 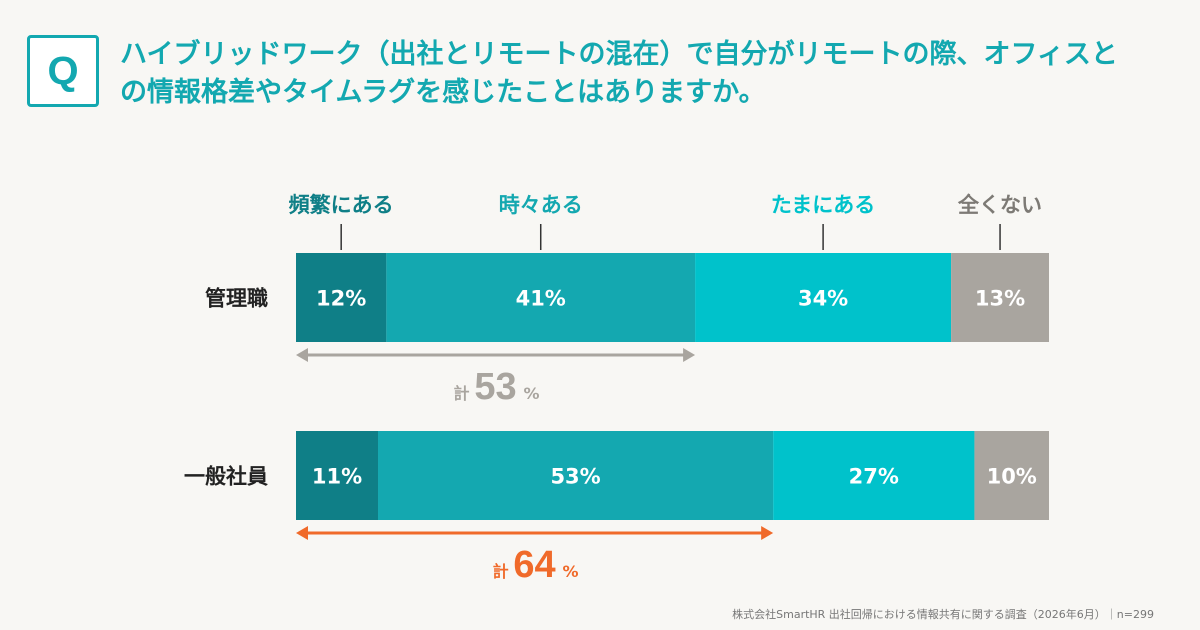 I want to click on data-label: 34%, so click(x=823, y=299).